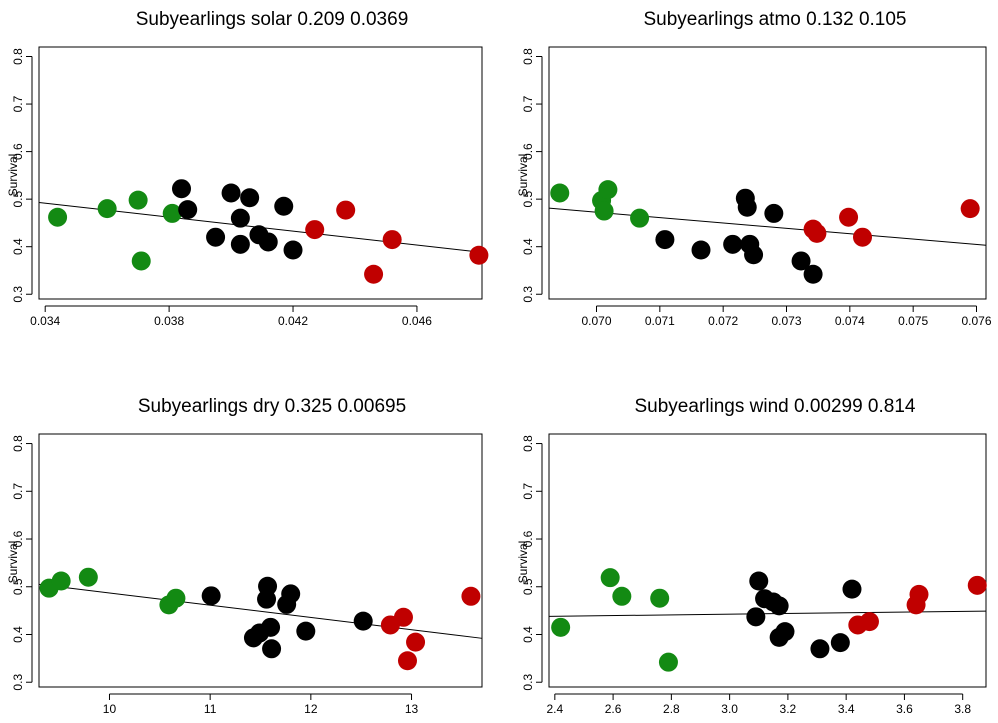 The height and width of the screenshot is (723, 998). Describe the element at coordinates (272, 19) in the screenshot. I see `panel-title: Subyearlings solar 0.209 0.0369` at that location.